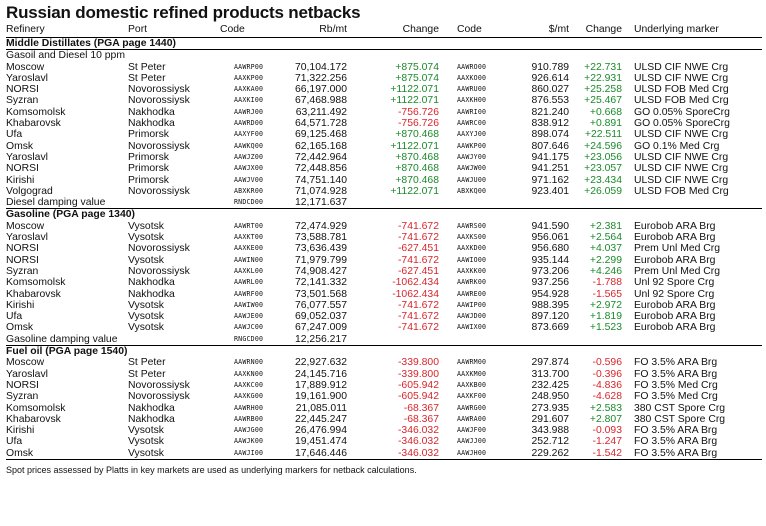  Describe the element at coordinates (320, 419) in the screenshot. I see `cell-rb-mt: 22,445.247` at that location.